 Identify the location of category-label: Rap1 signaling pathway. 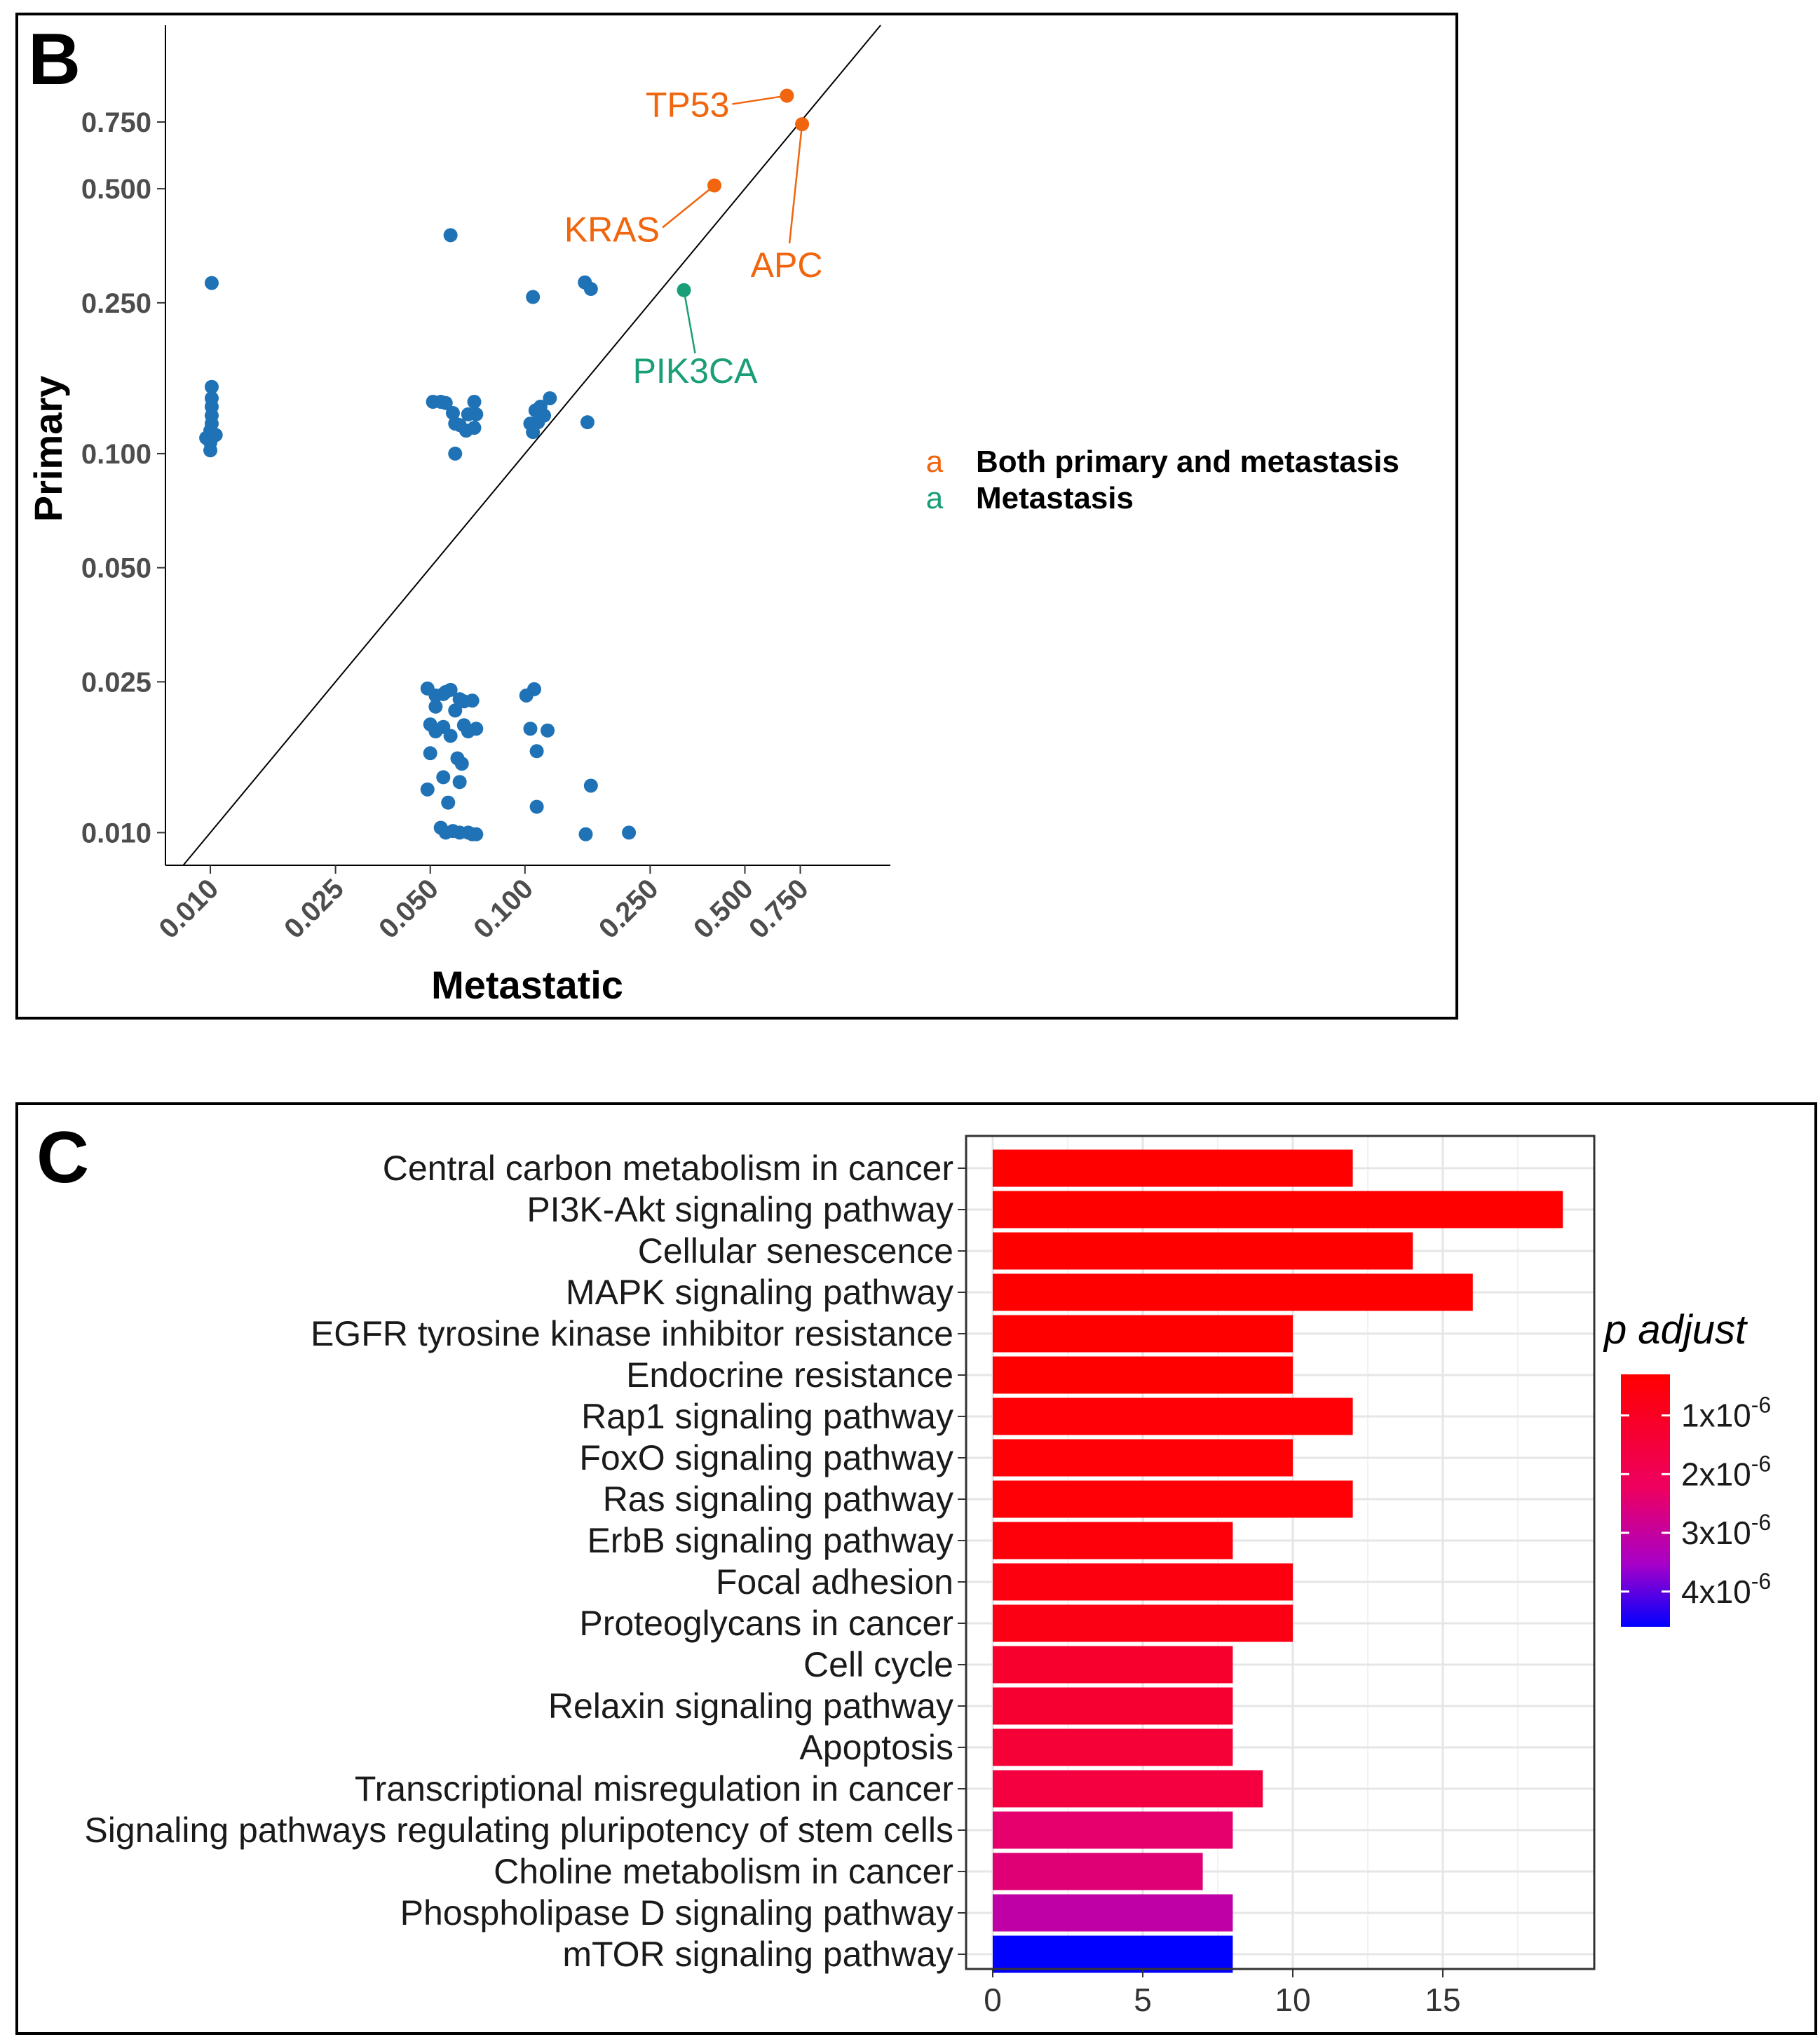
(767, 1416).